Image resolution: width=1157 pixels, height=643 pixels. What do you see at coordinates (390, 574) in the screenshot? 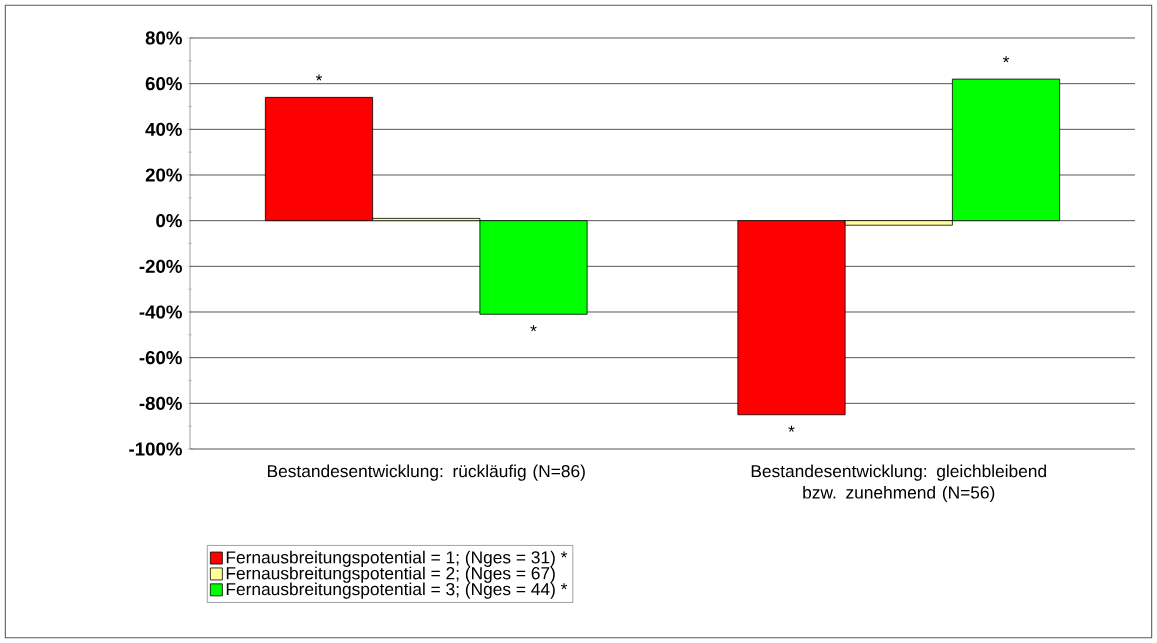
I see `legend-label: Fernausbreitungspotential = 2; (Nges = 67)` at bounding box center [390, 574].